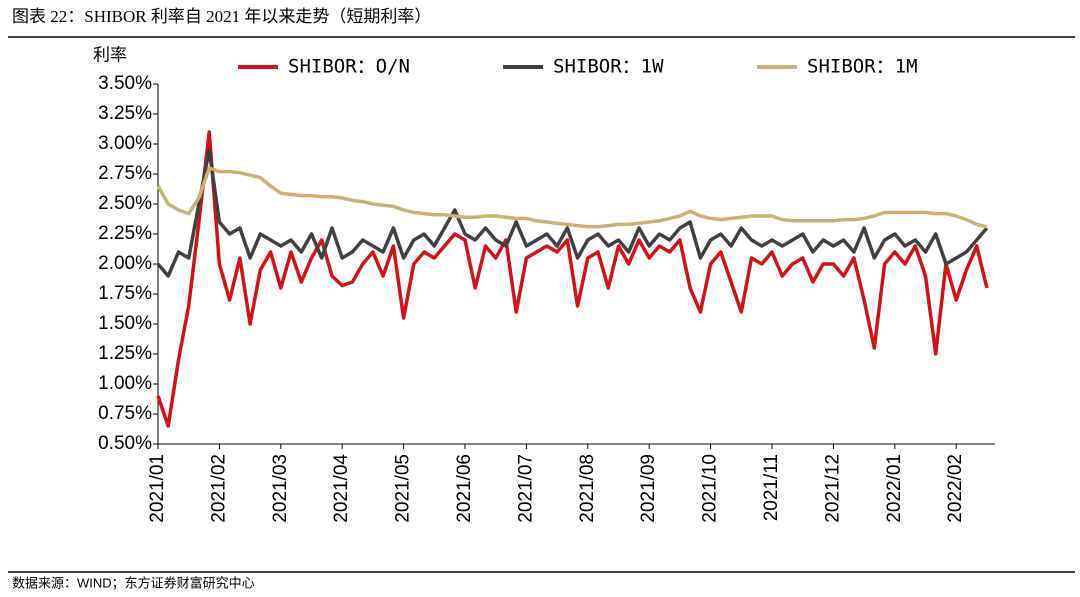 Image resolution: width=1080 pixels, height=597 pixels. What do you see at coordinates (280, 488) in the screenshot?
I see `x-tick-label: 2021/03` at bounding box center [280, 488].